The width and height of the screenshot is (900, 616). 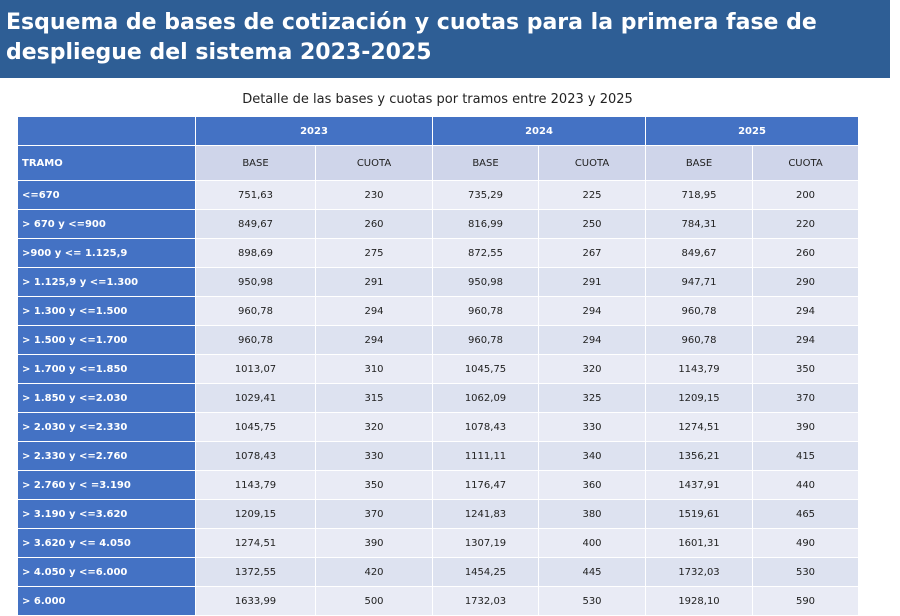 I want to click on value-cell: 1274,51, so click(x=699, y=427).